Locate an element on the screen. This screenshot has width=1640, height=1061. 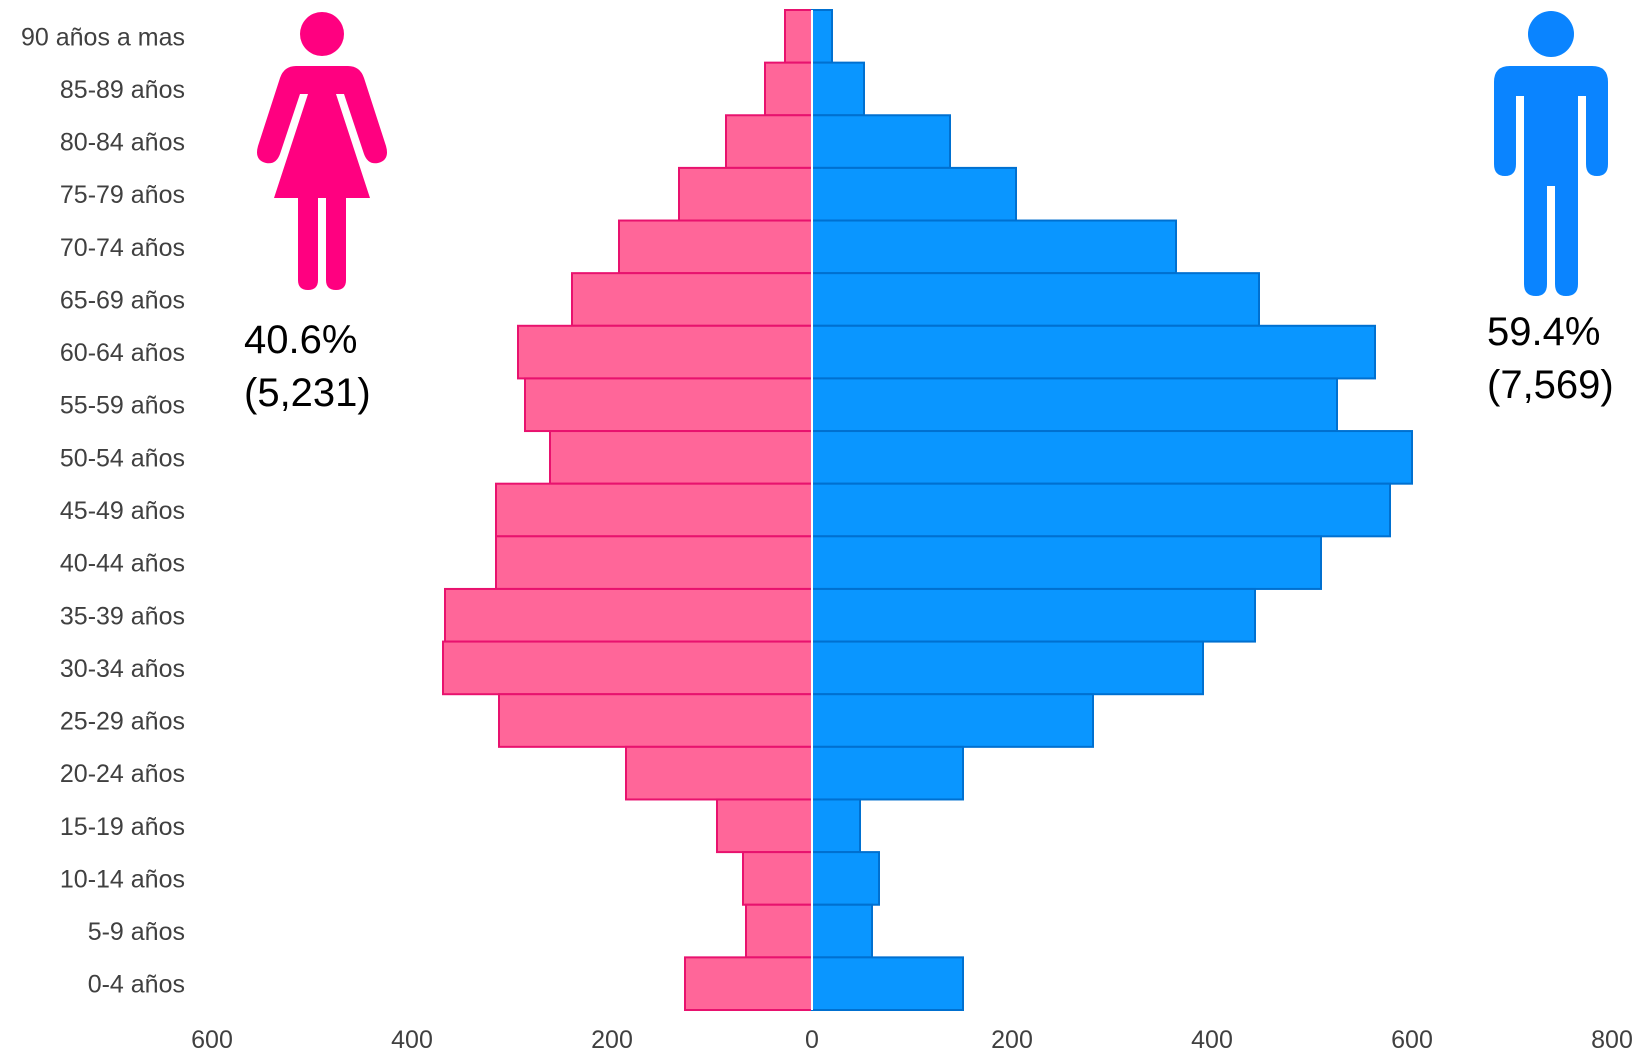
age-group-label: 10-14 años is located at coordinates (122, 879).